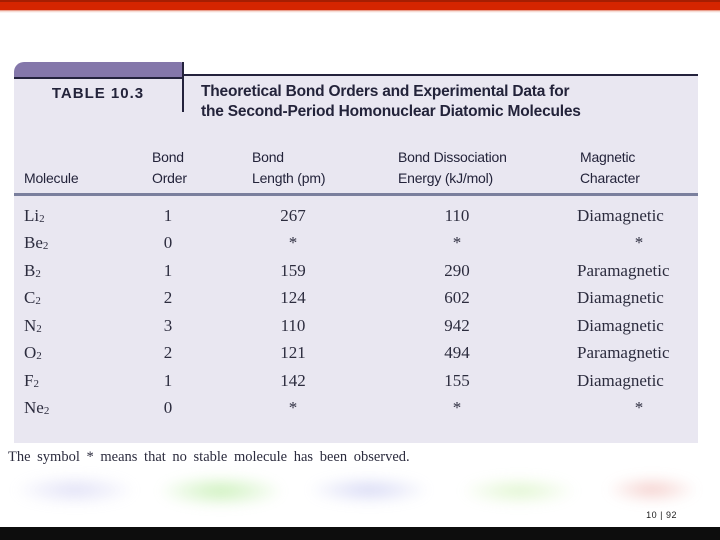 This screenshot has height=540, width=720. I want to click on bond-length-cell: 124, so click(293, 298).